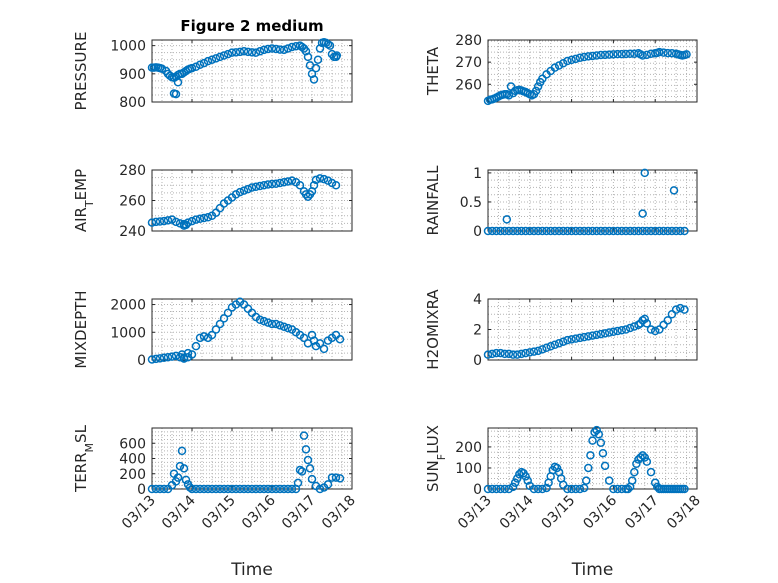  I want to click on subplot-mixdepth: 0 1000 2000 MIXDEPTH, so click(212, 329).